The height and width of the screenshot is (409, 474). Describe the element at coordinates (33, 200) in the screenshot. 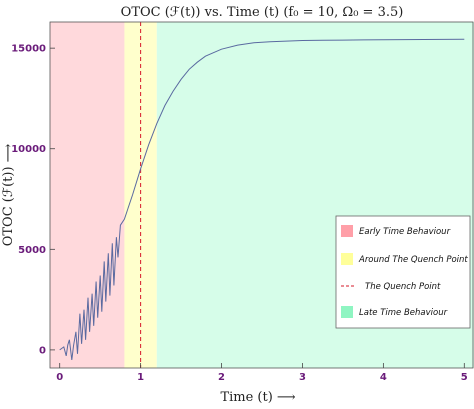

I see `y-axis-ticks: 0 5000 10000 15000` at that location.